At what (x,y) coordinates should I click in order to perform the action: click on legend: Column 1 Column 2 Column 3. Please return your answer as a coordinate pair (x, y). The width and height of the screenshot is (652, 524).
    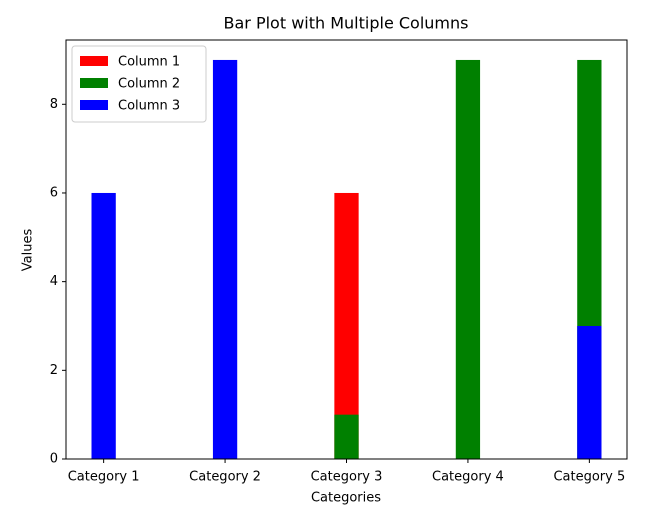
    Looking at the image, I should click on (139, 84).